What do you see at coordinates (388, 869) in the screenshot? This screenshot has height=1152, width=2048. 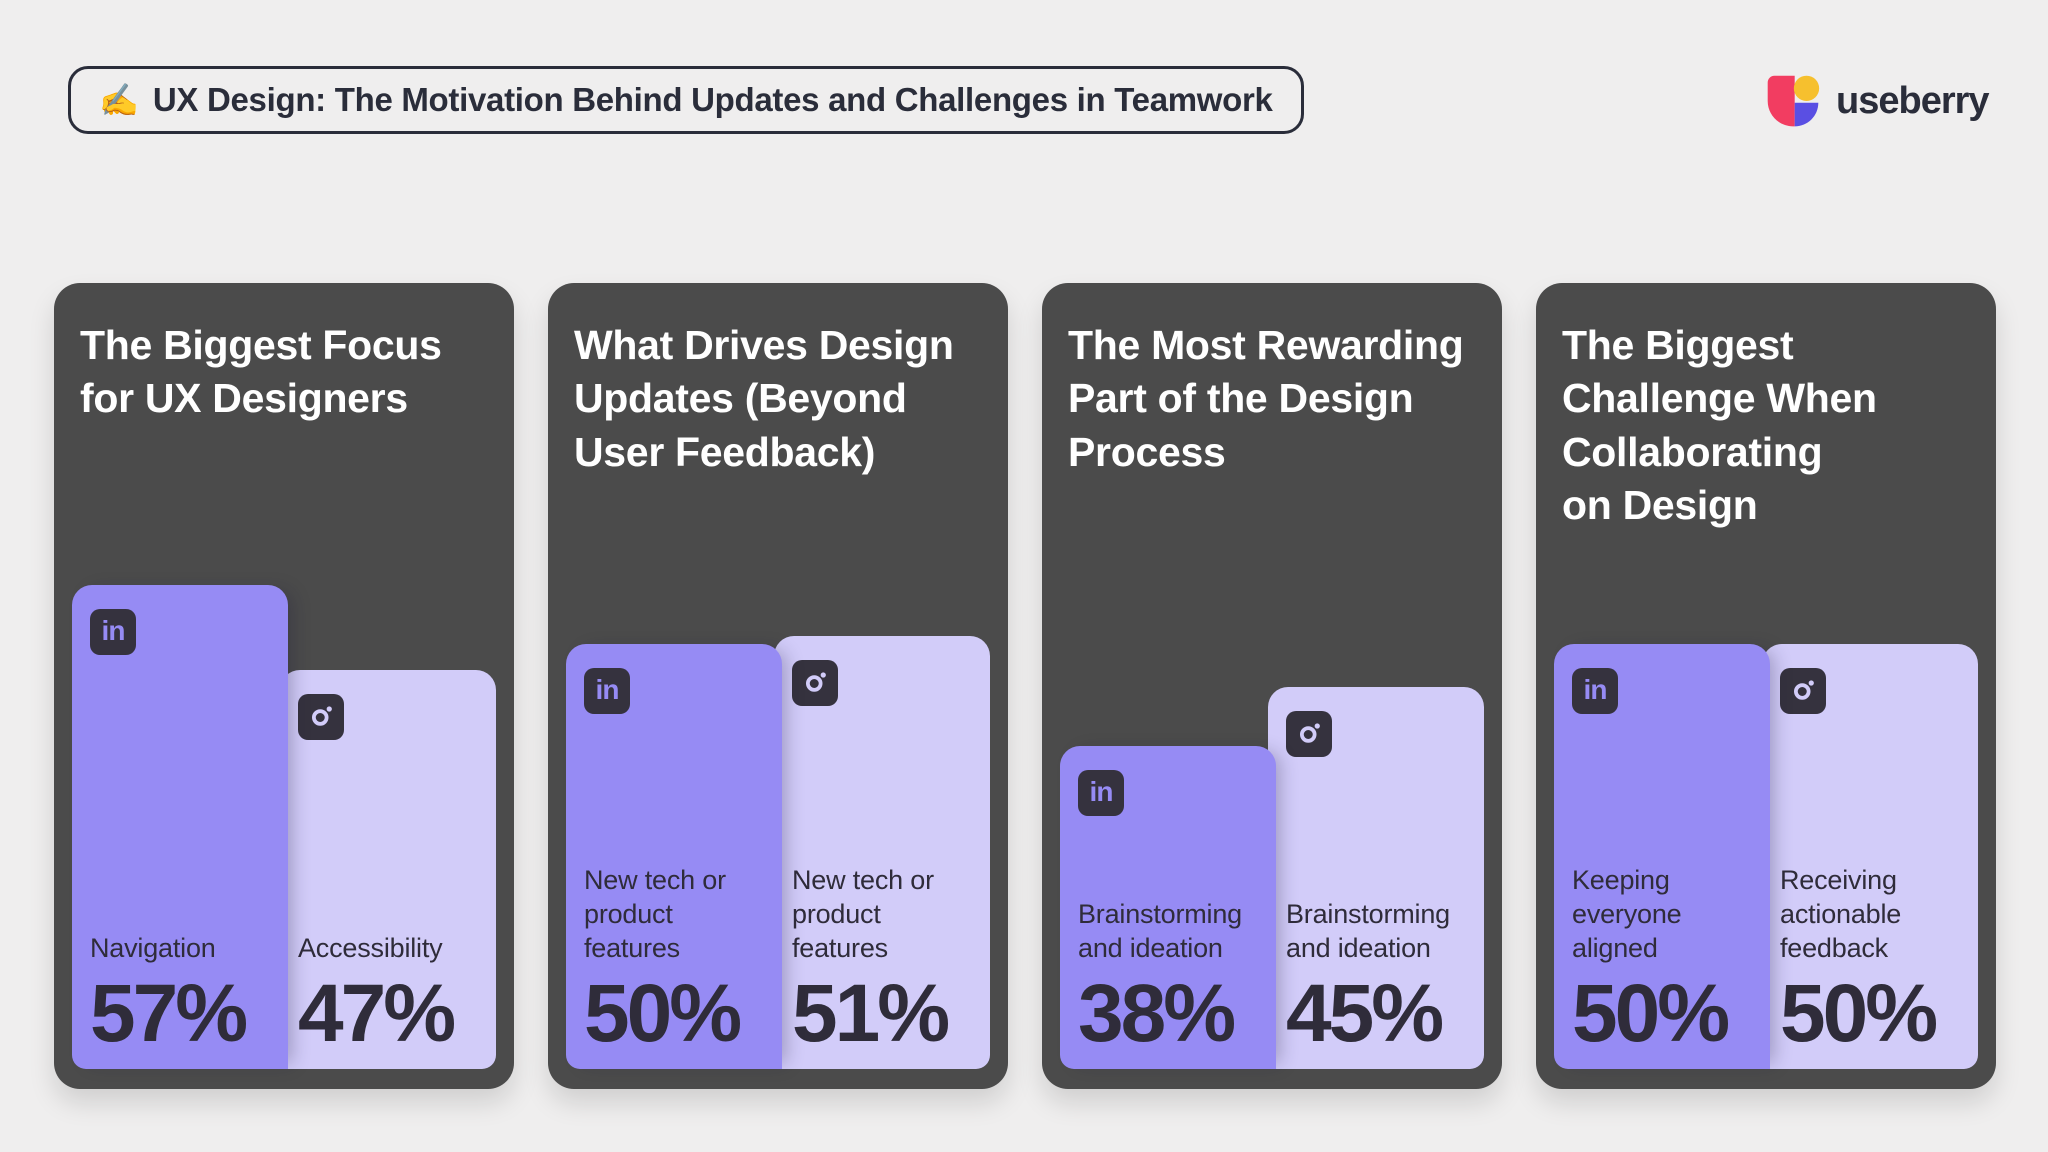 I see `instagram-bar: Accessibility 47%` at bounding box center [388, 869].